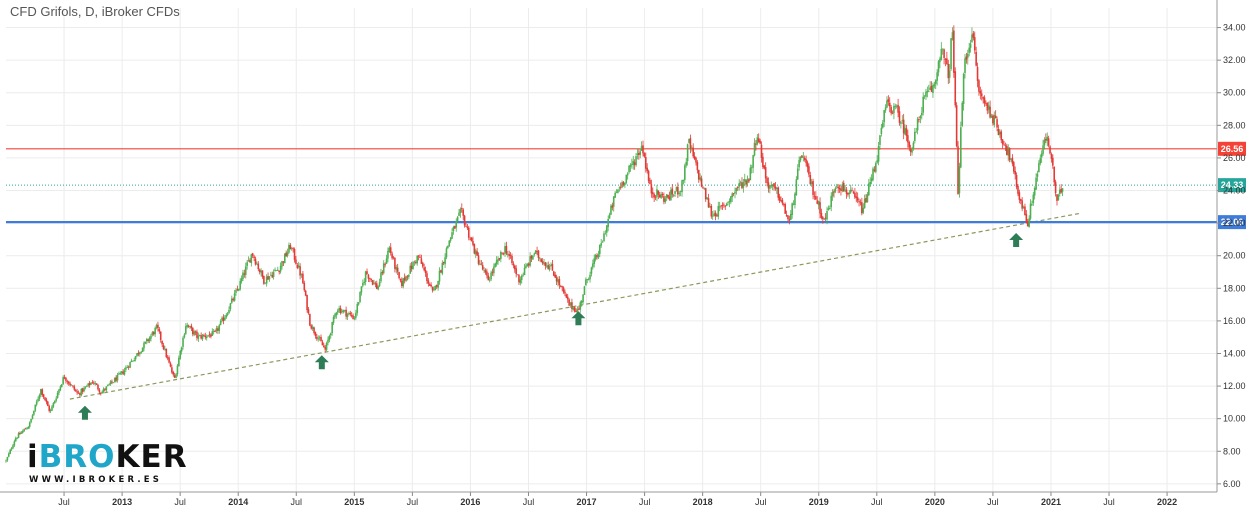  I want to click on y-tick-label: 32.00, so click(1234, 60).